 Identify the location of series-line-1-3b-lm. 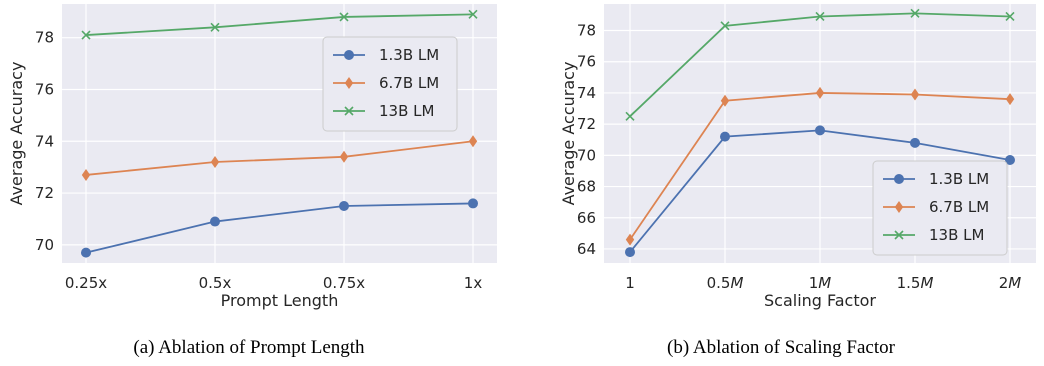
(279, 228).